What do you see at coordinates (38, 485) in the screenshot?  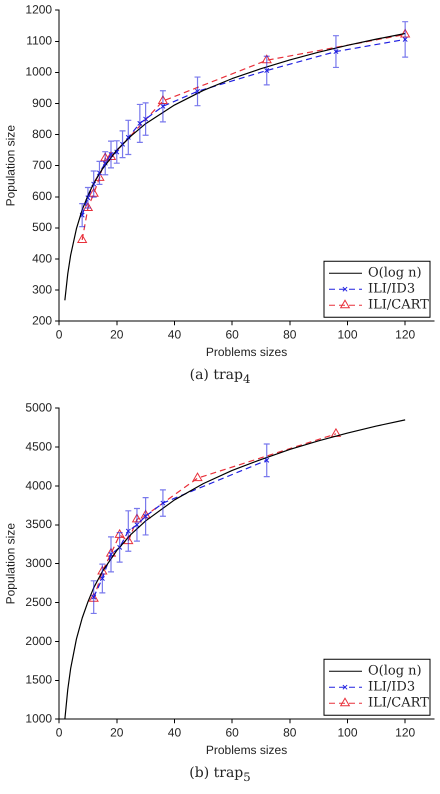 I see `y-tick-label: 4000` at bounding box center [38, 485].